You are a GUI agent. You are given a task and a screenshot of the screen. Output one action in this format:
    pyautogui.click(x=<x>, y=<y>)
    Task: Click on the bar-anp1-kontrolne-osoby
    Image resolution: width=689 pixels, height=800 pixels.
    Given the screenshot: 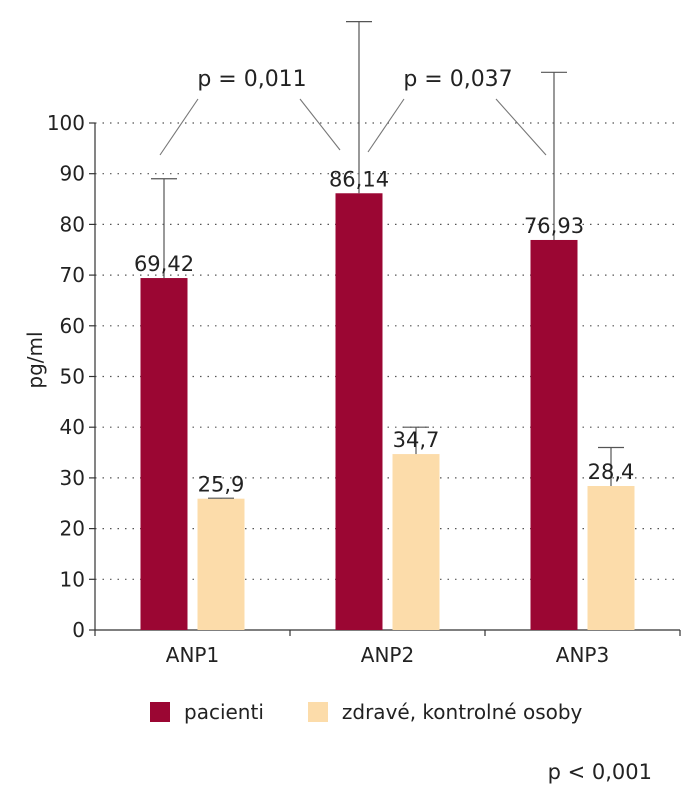 What is the action you would take?
    pyautogui.click(x=221, y=564)
    